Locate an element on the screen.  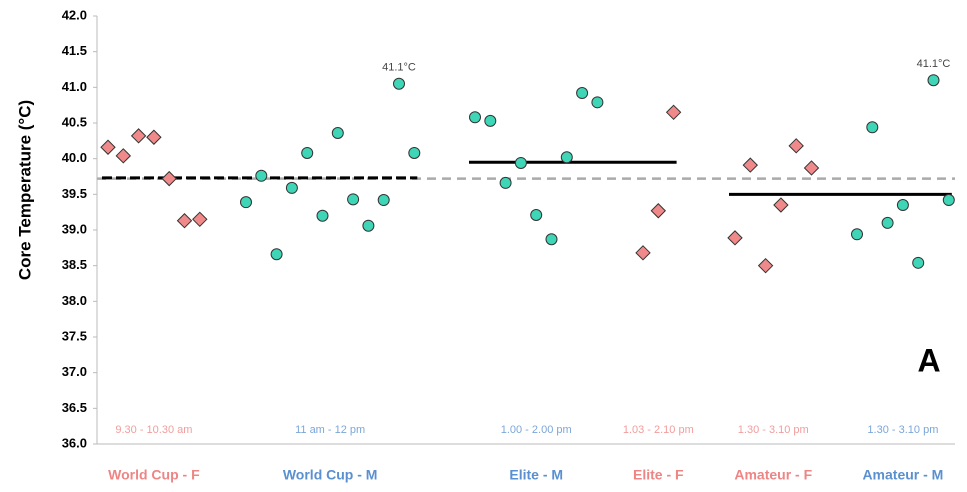
category-label: World Cup - F is located at coordinates (154, 475).